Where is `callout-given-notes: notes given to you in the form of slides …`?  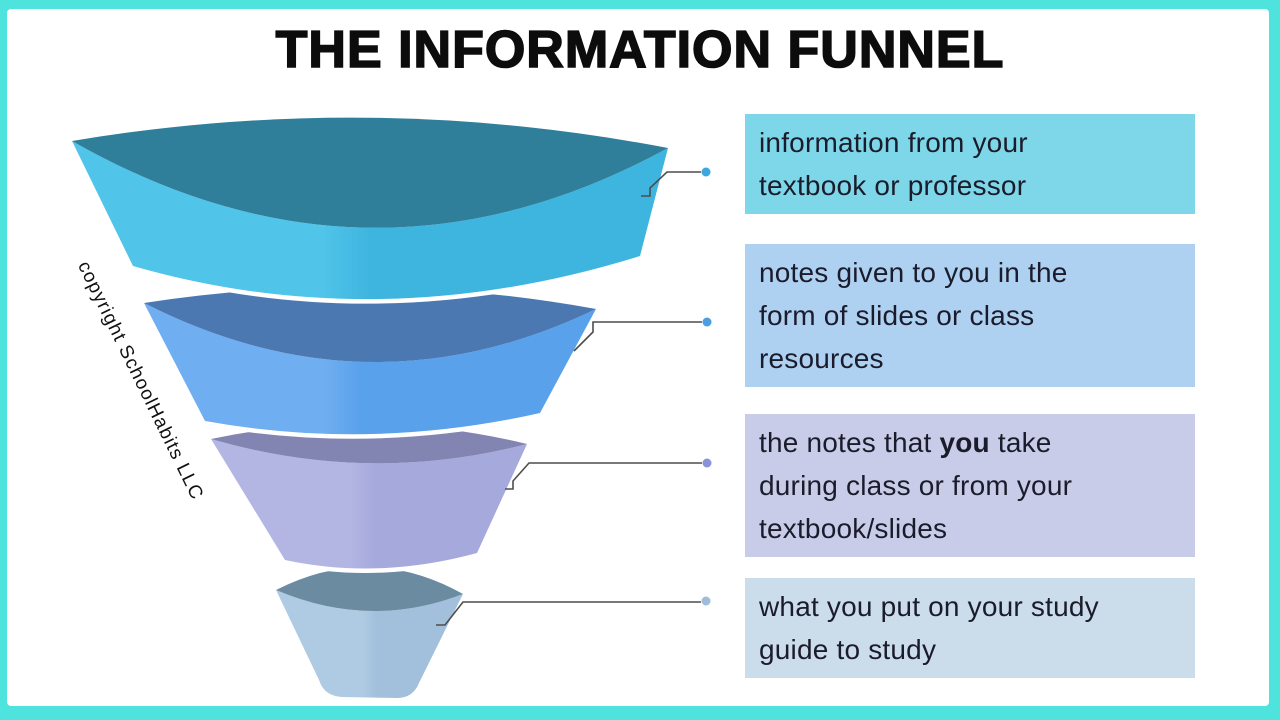
callout-given-notes: notes given to you in the form of slides … is located at coordinates (970, 315).